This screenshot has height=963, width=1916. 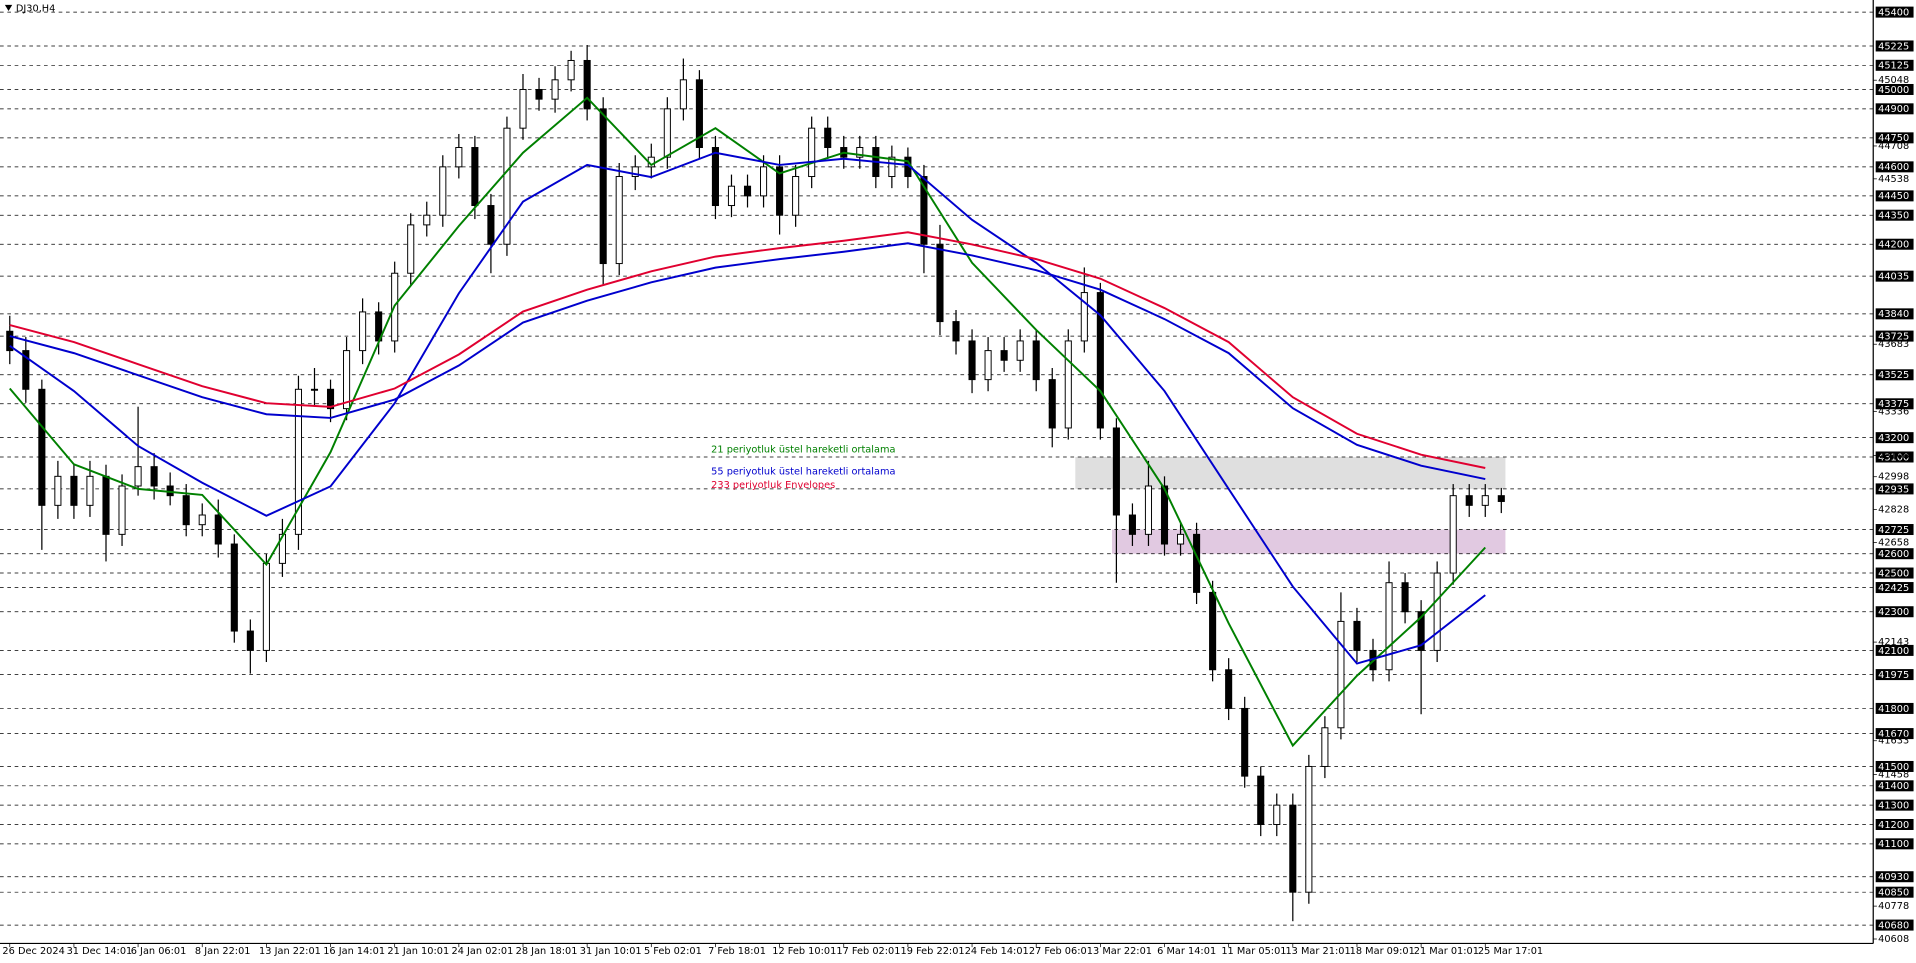 I want to click on y-tick-label: 43336, so click(x=1893, y=411).